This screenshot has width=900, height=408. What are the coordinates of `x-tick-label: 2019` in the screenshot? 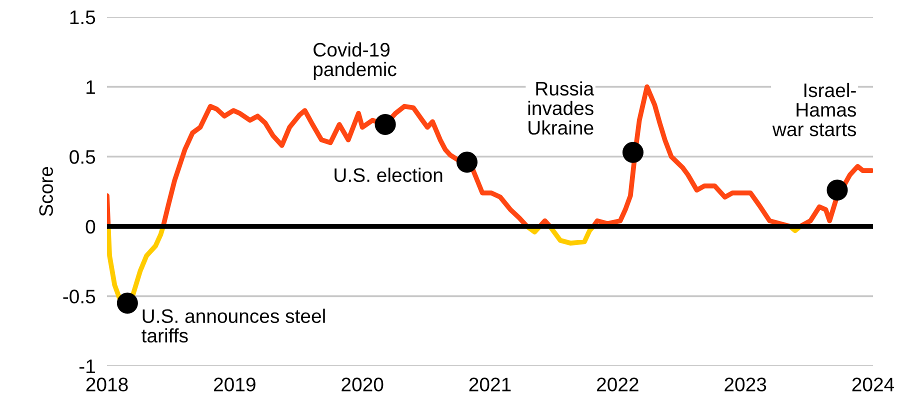 It's located at (235, 385).